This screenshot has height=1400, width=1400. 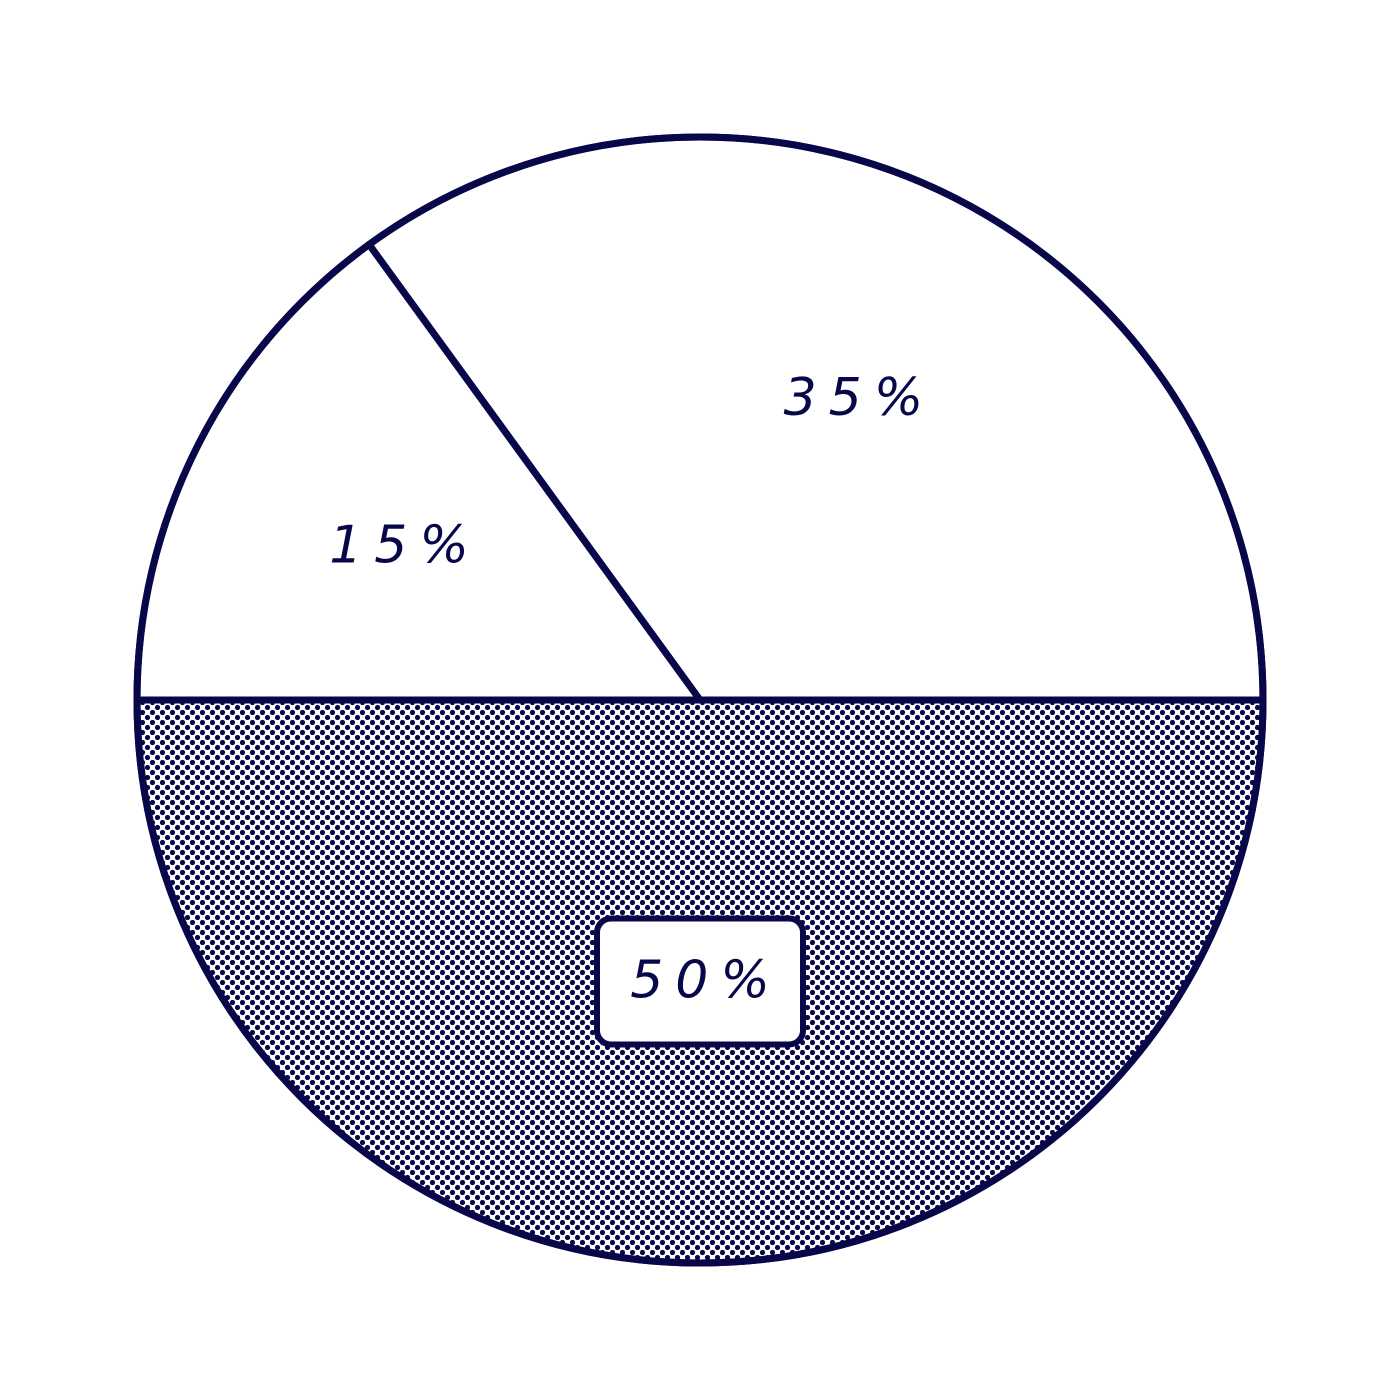 I want to click on slice-label-1: 15%, so click(x=405, y=546).